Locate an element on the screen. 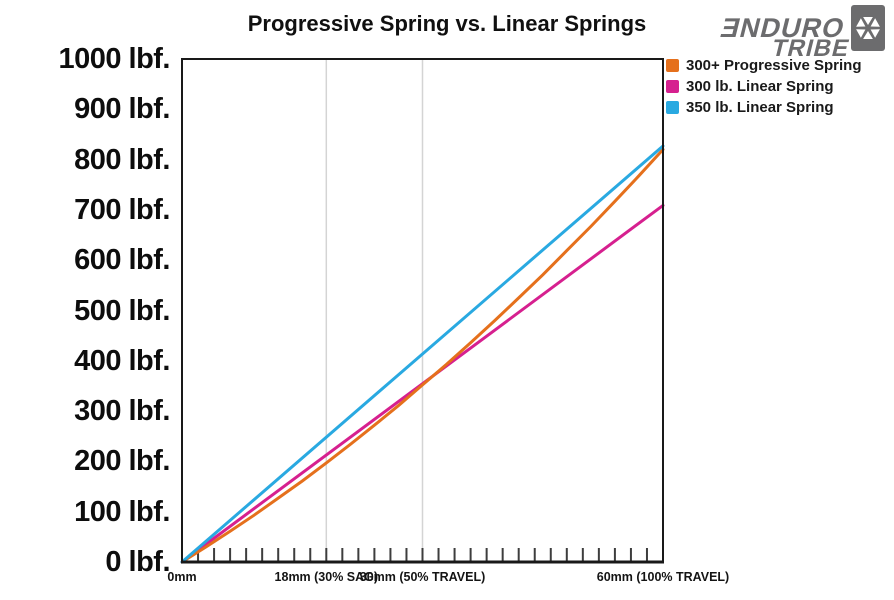 The width and height of the screenshot is (894, 600). y-axis-tick-label: 400 lbf. is located at coordinates (122, 360).